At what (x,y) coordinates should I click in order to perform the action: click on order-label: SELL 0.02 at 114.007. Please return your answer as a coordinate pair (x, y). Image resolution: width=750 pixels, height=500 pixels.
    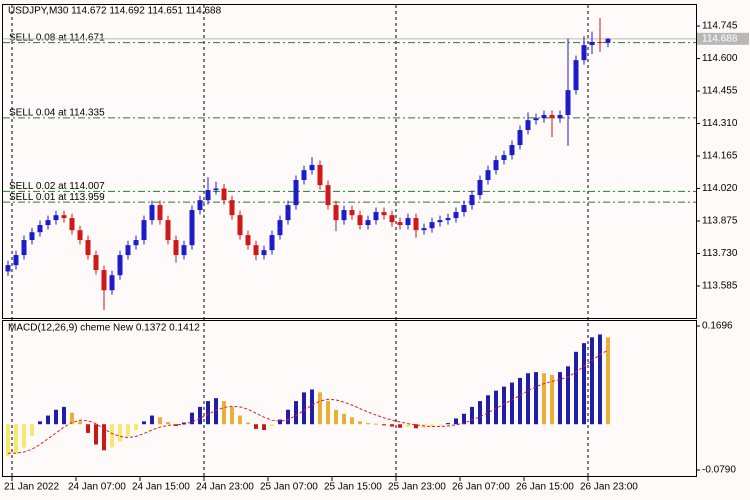
    Looking at the image, I should click on (57, 186).